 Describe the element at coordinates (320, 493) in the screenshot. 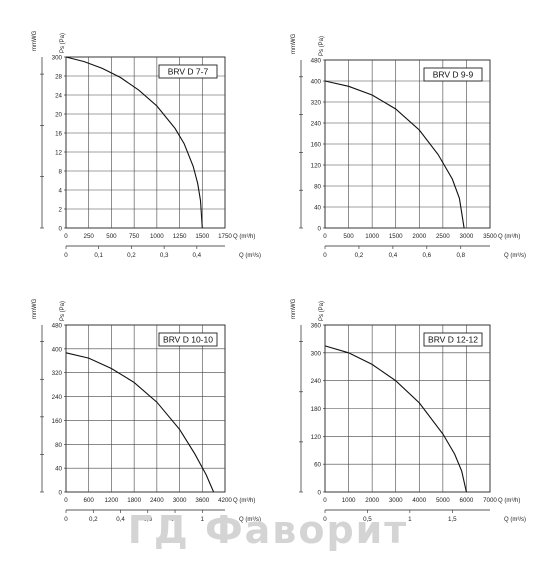

I see `chart4-ytick-label: 0` at that location.